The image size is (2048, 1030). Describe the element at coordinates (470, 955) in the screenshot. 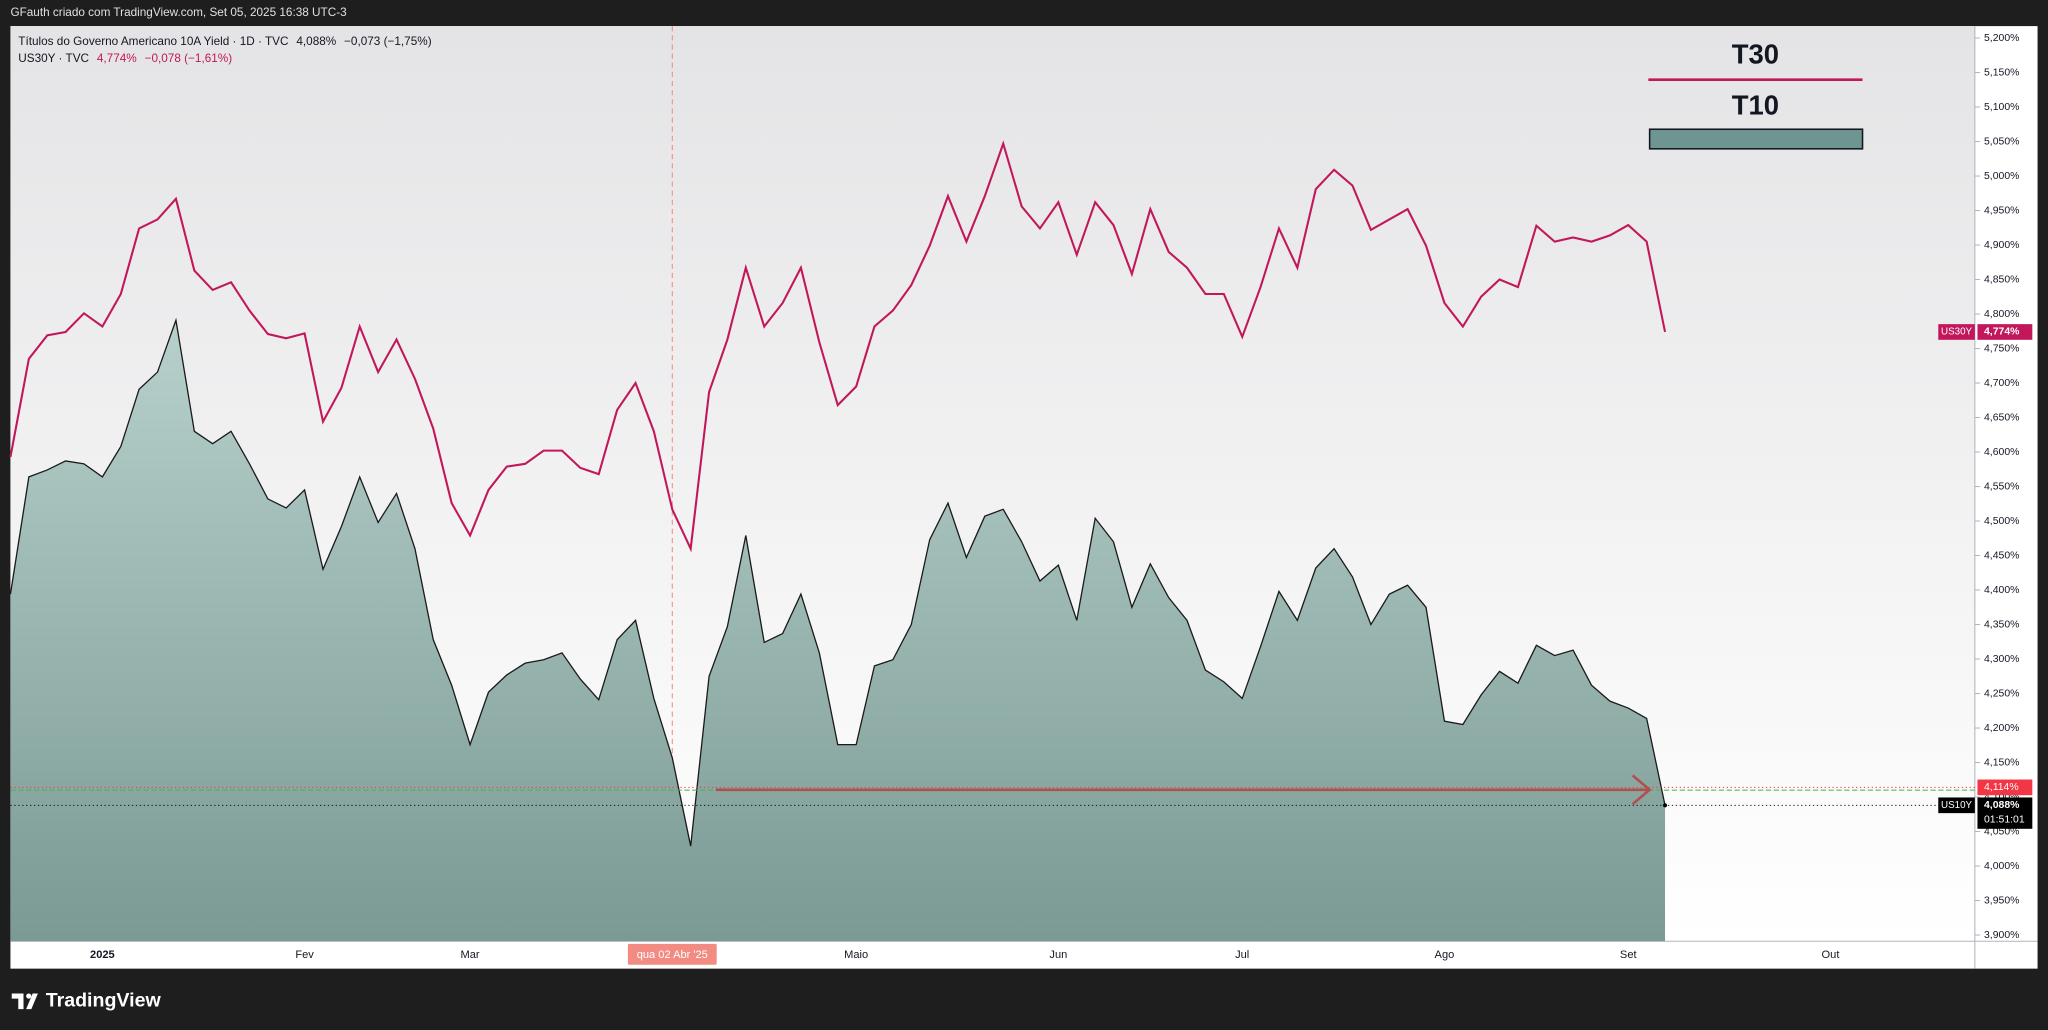

I see `x-tick-label: Mar` at that location.